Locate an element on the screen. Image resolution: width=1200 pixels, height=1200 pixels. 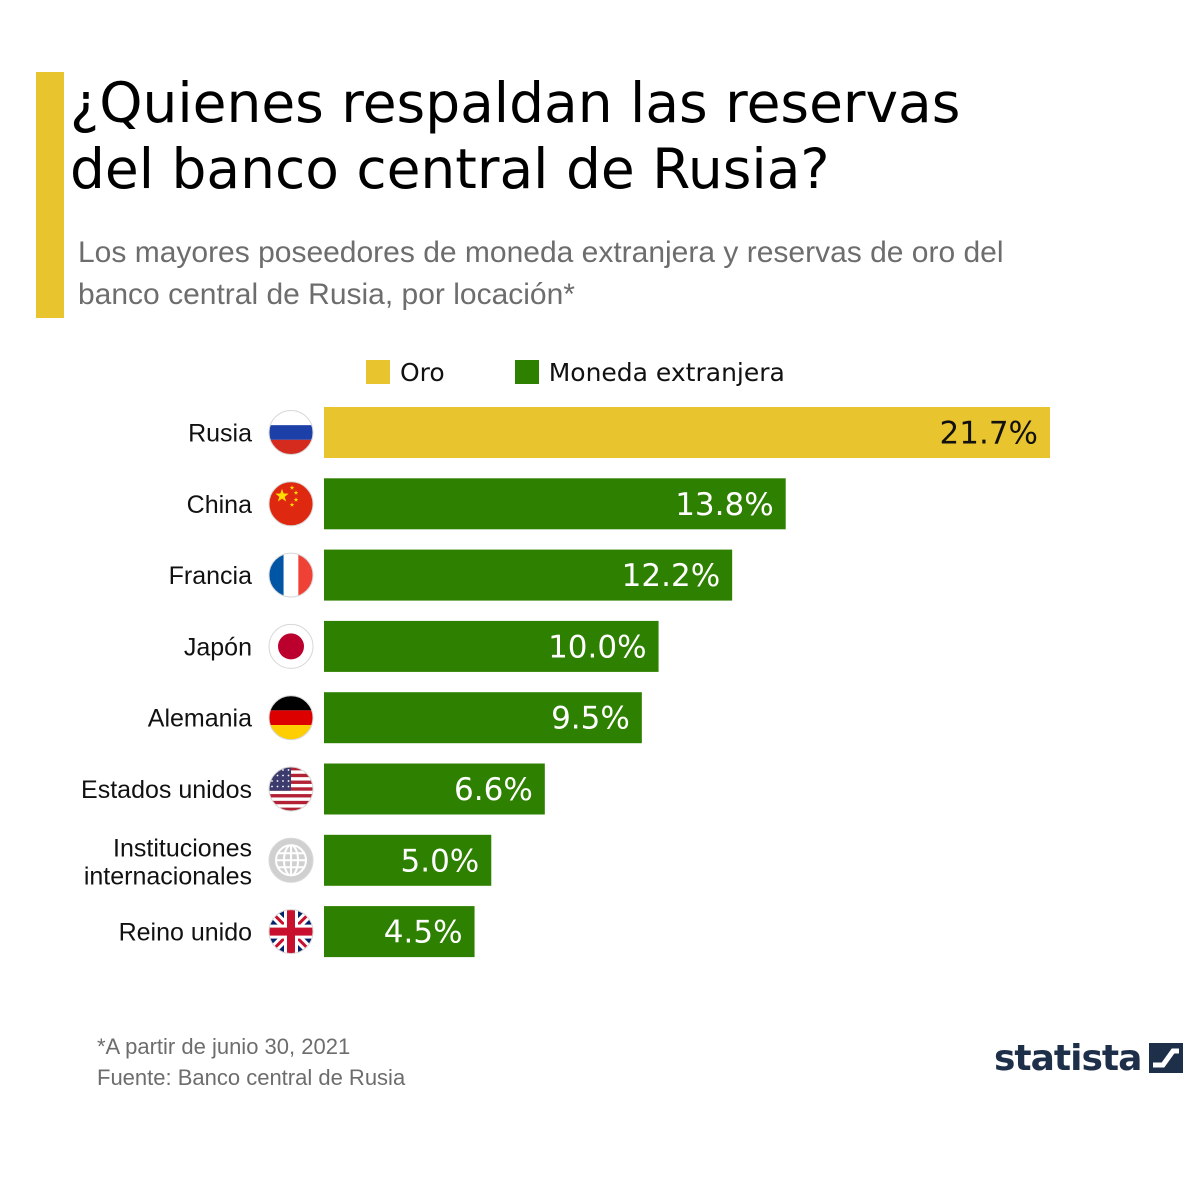
category-label: Rusia is located at coordinates (220, 434).